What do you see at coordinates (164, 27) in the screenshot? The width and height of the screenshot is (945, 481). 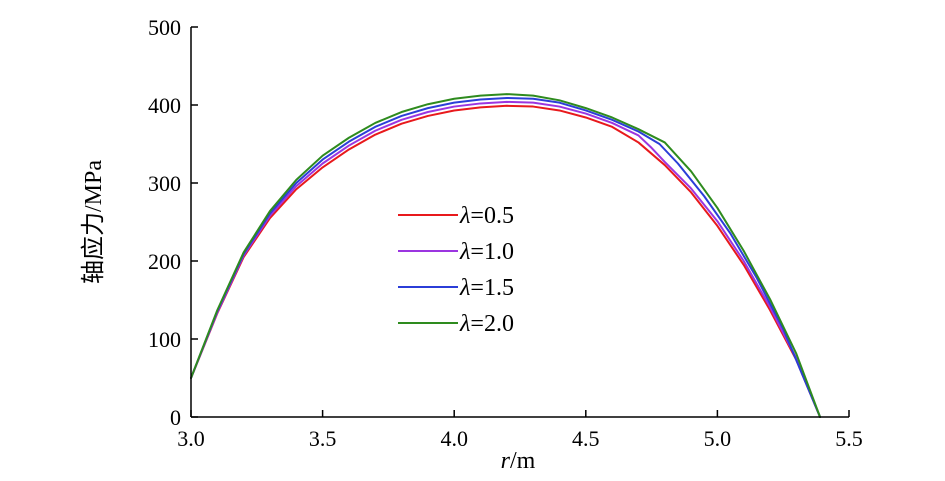 I see `y-tick-label: 500` at bounding box center [164, 27].